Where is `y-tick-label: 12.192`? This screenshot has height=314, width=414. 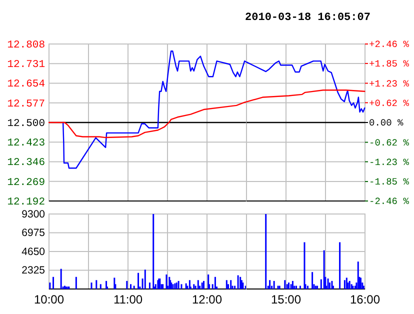
y-tick-label: 12.192 is located at coordinates (26, 202).